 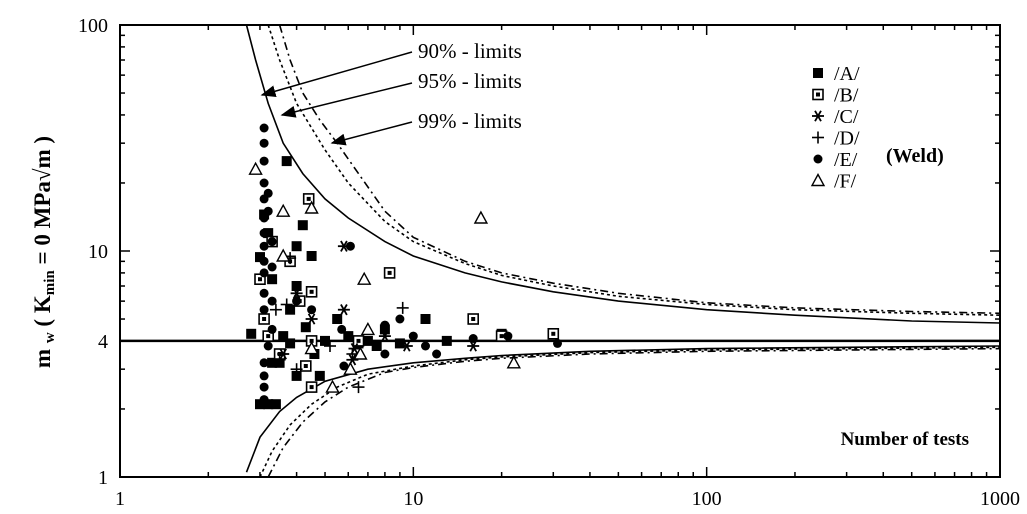 I want to click on legend-label: /F/, so click(x=845, y=182).